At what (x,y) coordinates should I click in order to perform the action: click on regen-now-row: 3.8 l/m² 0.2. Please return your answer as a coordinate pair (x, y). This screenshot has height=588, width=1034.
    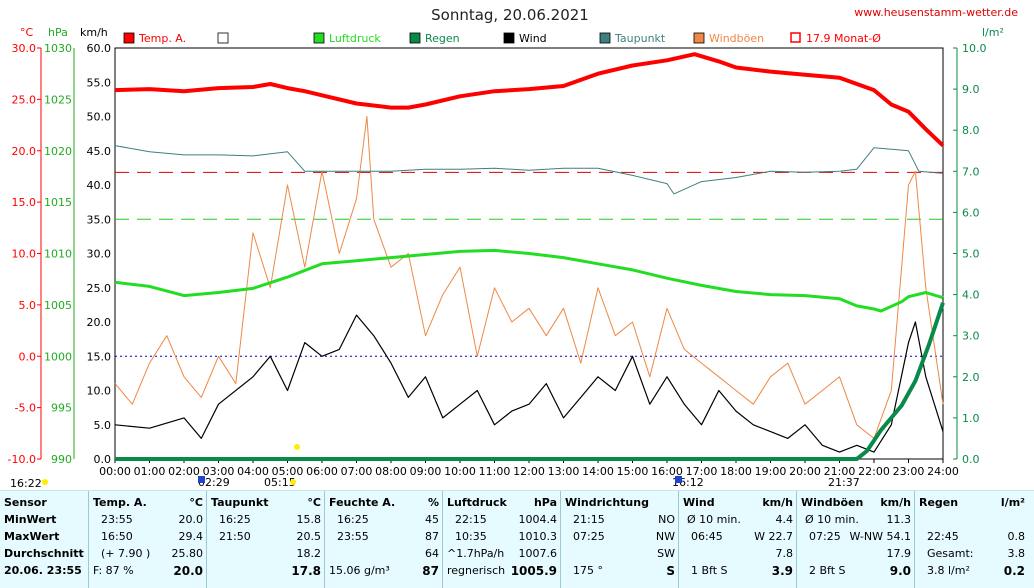
    Looking at the image, I should click on (976, 571).